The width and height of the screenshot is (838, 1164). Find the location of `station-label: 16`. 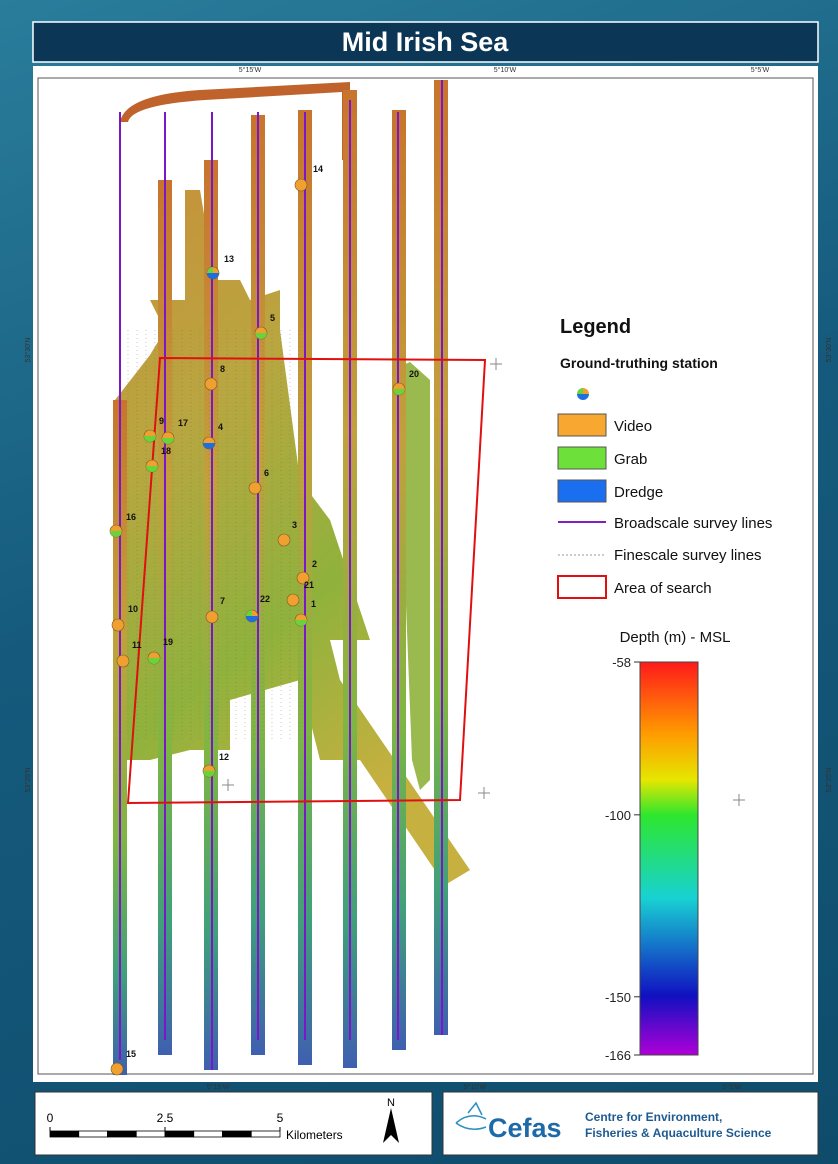

station-label: 16 is located at coordinates (131, 517).